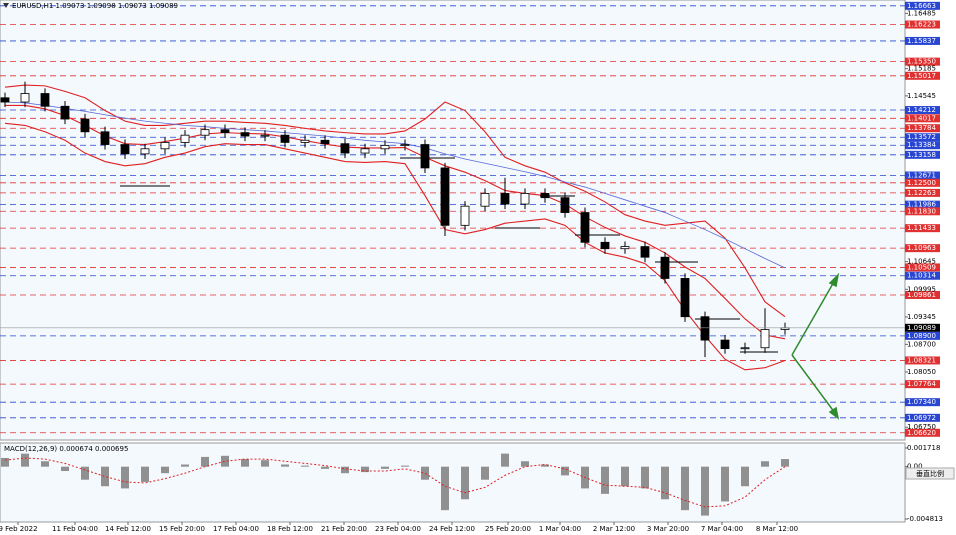 Image resolution: width=956 pixels, height=535 pixels. Describe the element at coordinates (66, 449) in the screenshot. I see `macd-title: MACD(12,26,9) 0.000674 0.000695` at that location.